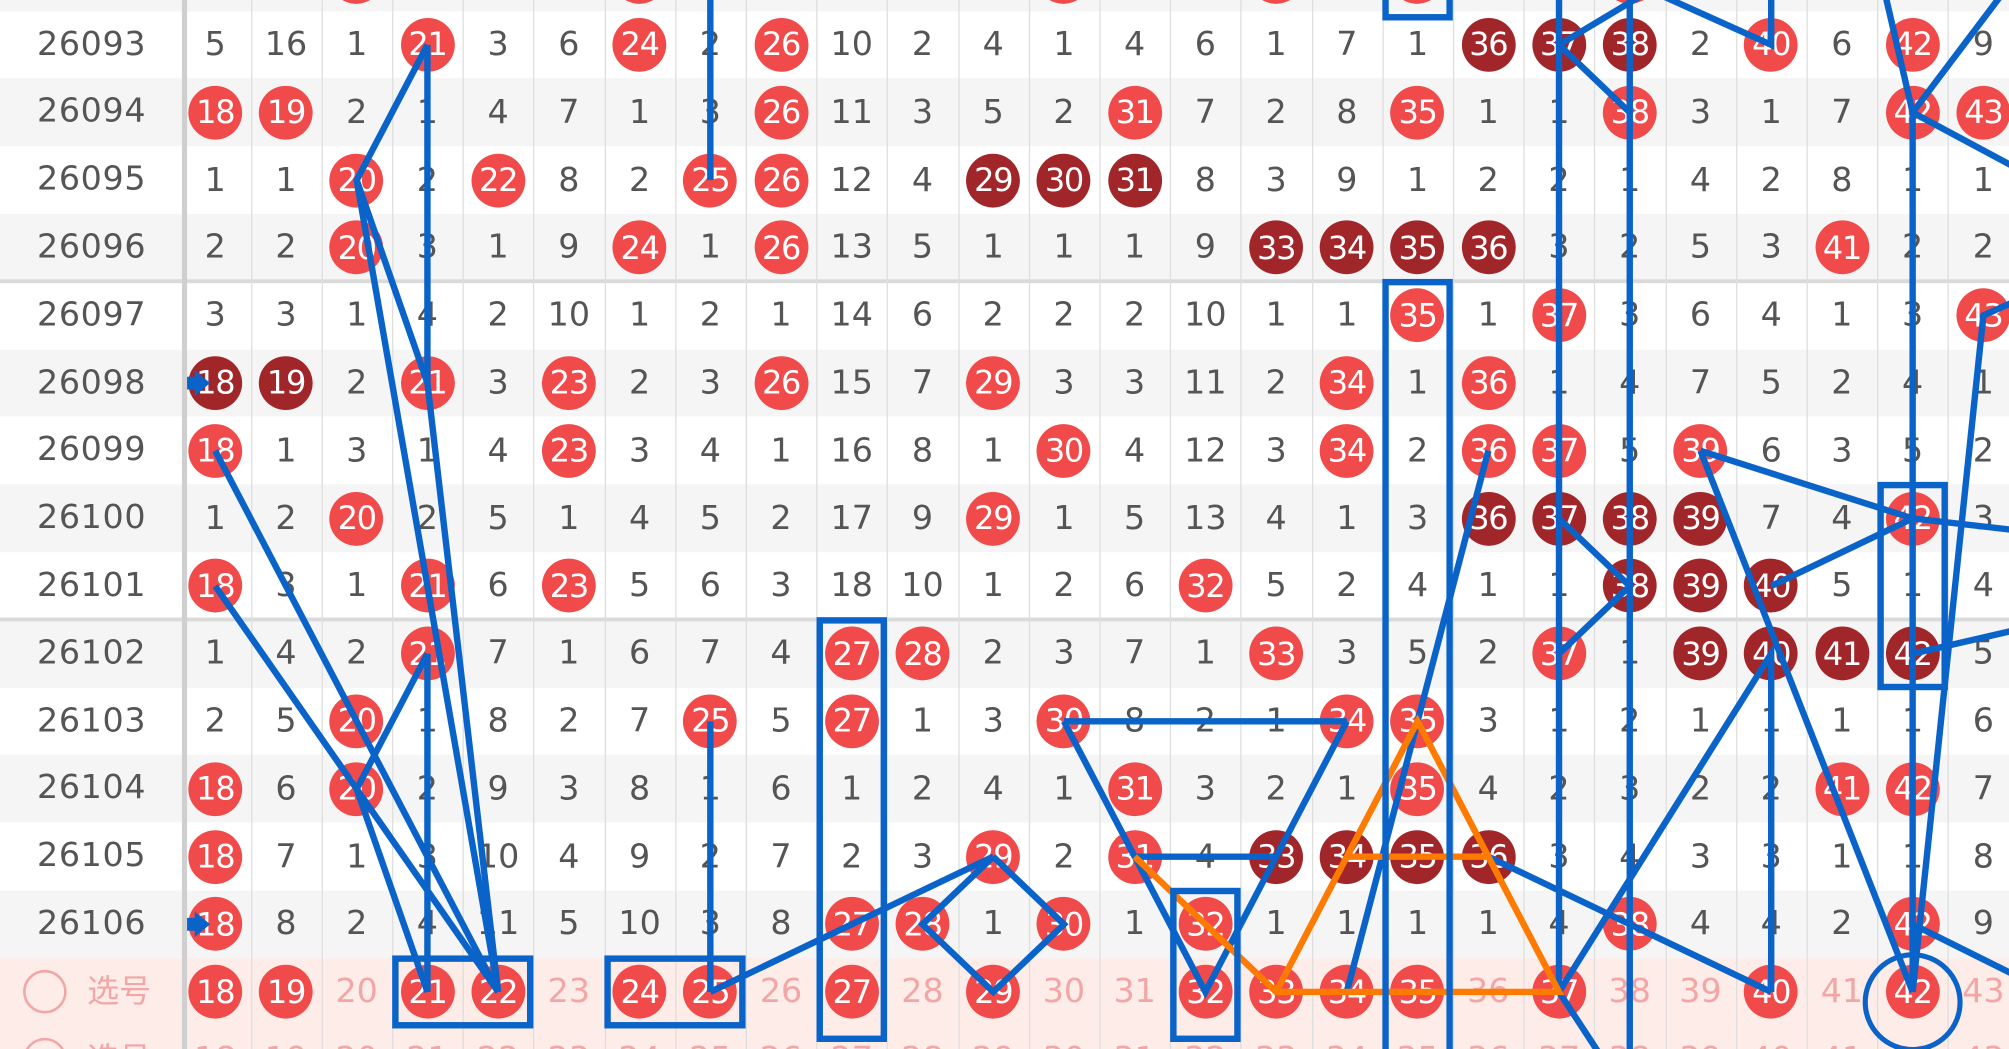  I want to click on select-number-40: 40, so click(1771, 1037).